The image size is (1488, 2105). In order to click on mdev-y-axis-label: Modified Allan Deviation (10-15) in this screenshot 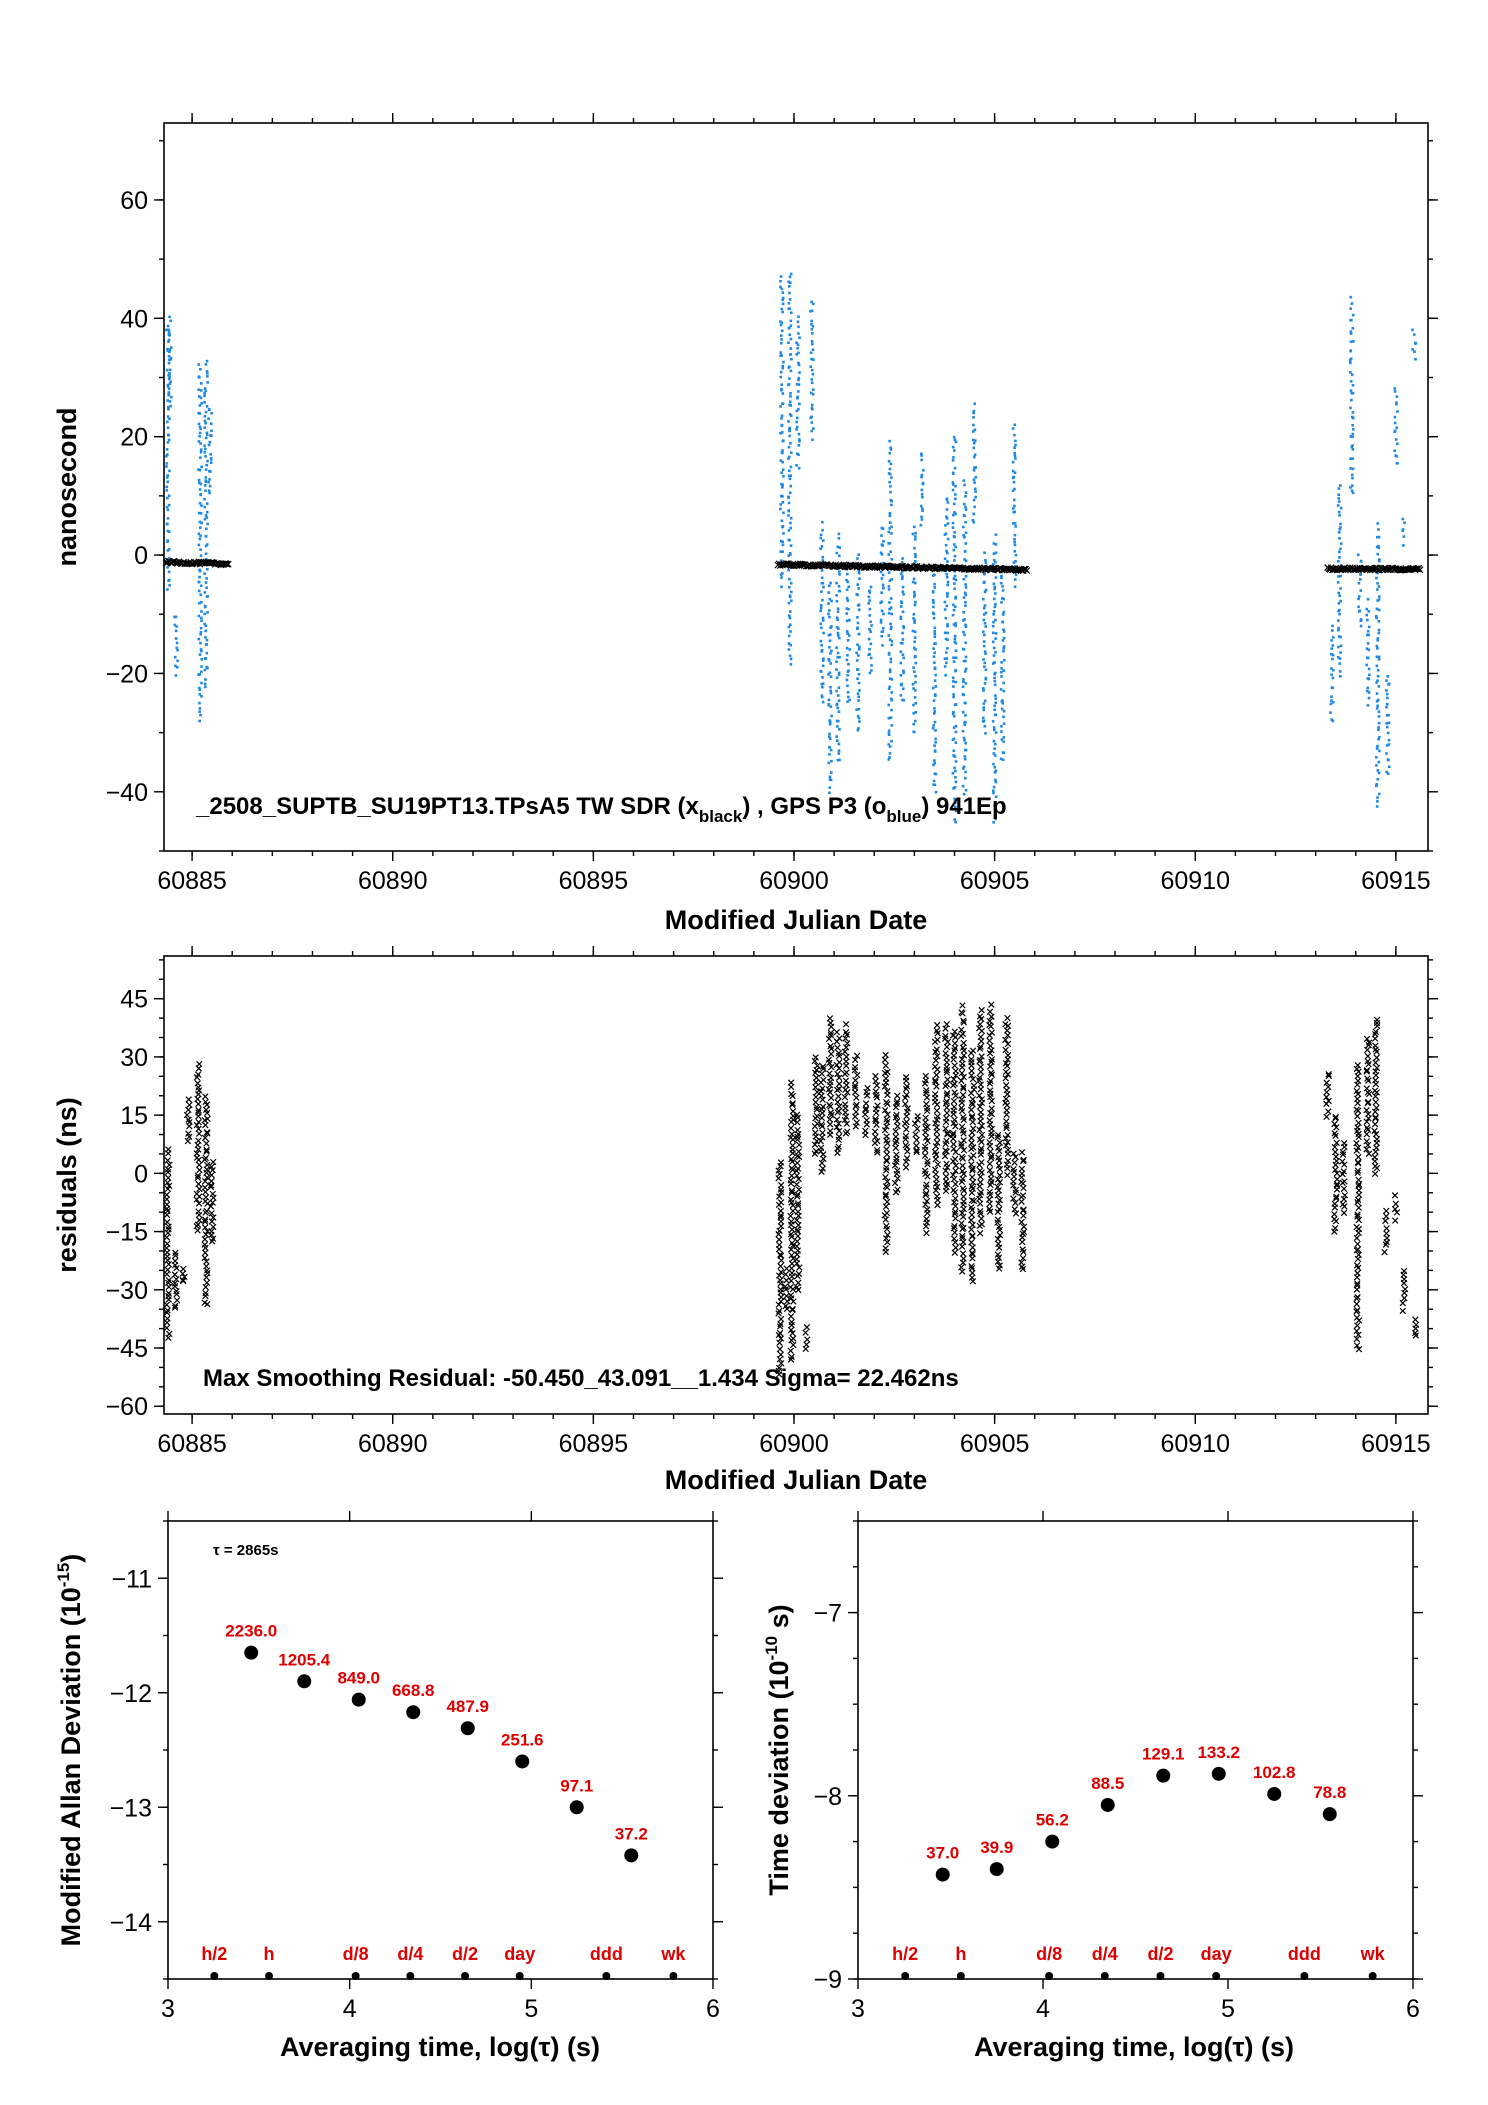, I will do `click(70, 1750)`.